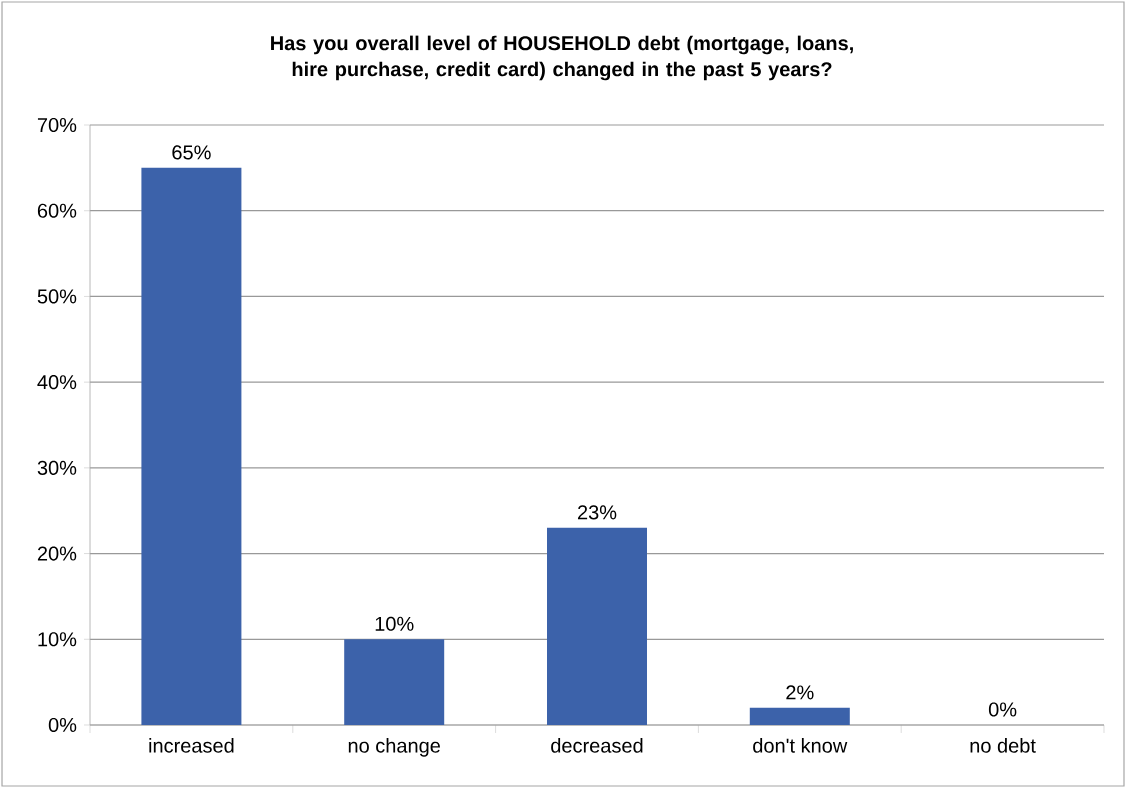 This screenshot has width=1126, height=788. I want to click on y-tick-label: 60%, so click(57, 210).